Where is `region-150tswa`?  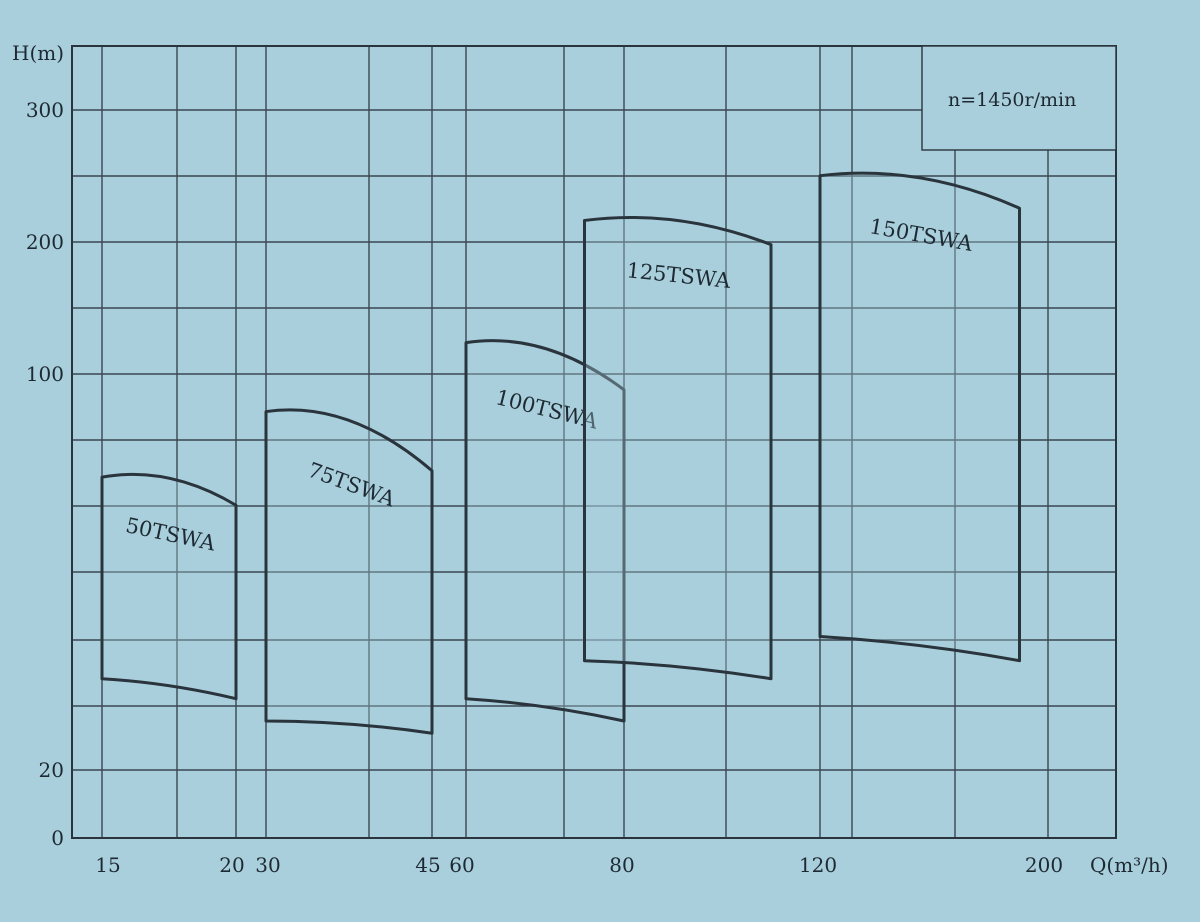 region-150tswa is located at coordinates (919, 417).